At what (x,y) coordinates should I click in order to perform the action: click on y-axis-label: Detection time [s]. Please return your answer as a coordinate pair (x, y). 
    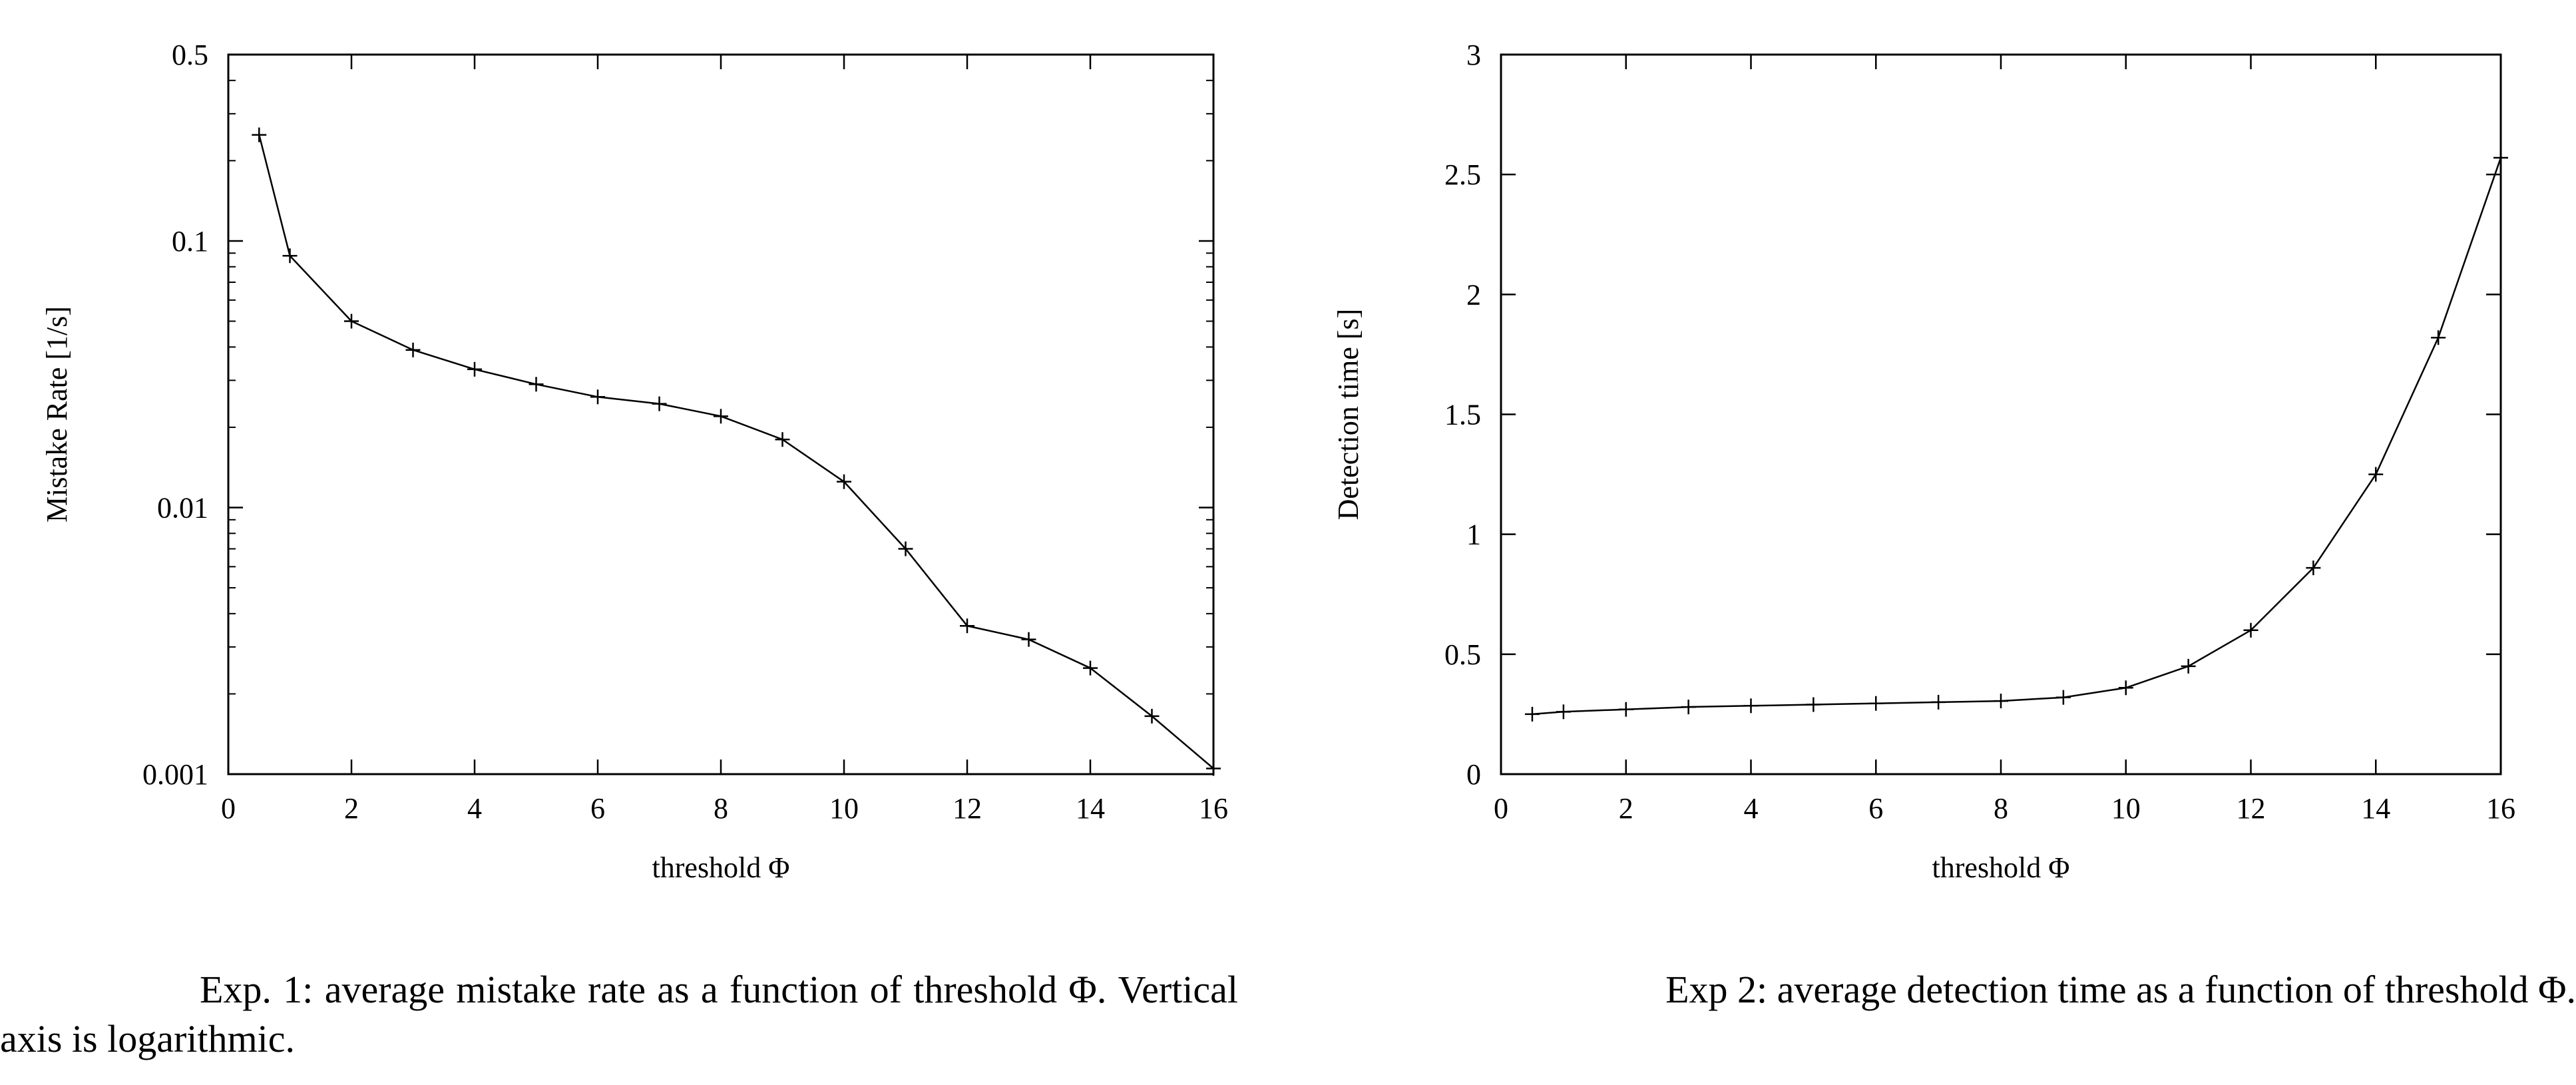
    Looking at the image, I should click on (1348, 415).